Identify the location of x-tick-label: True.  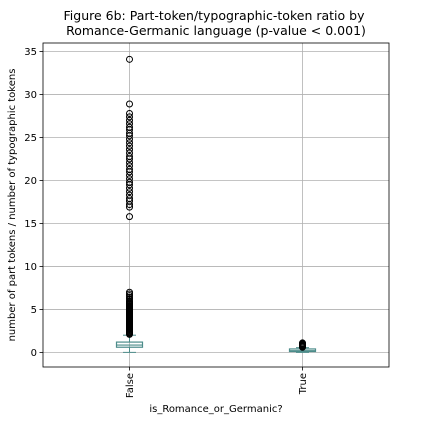
(303, 384).